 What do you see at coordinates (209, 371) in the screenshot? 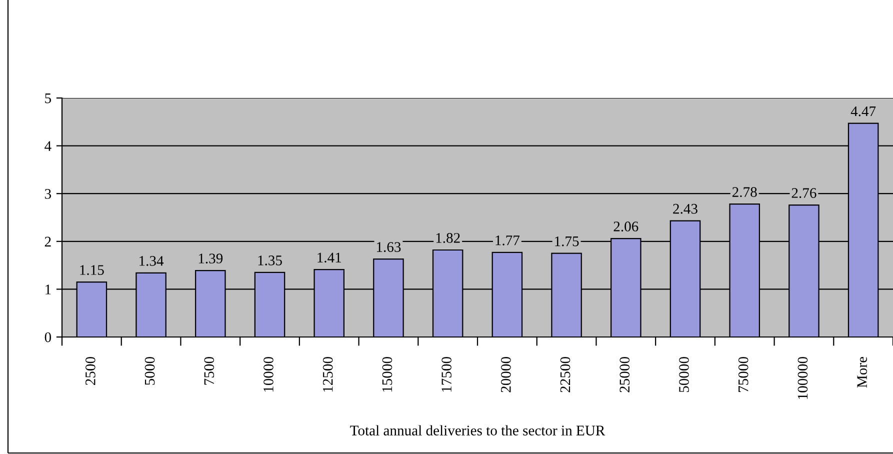
I see `x-tick-label: 7500` at bounding box center [209, 371].